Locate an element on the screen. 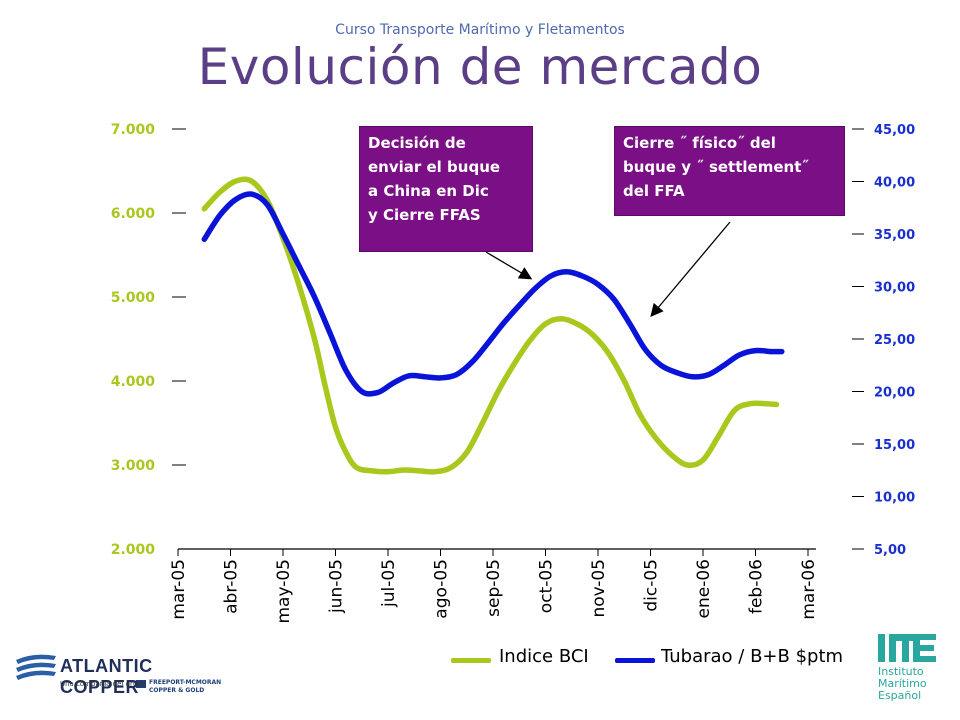 Image resolution: width=960 pixels, height=720 pixels. atlantic-copper-tagline: Una compañía del grupo is located at coordinates (103, 684).